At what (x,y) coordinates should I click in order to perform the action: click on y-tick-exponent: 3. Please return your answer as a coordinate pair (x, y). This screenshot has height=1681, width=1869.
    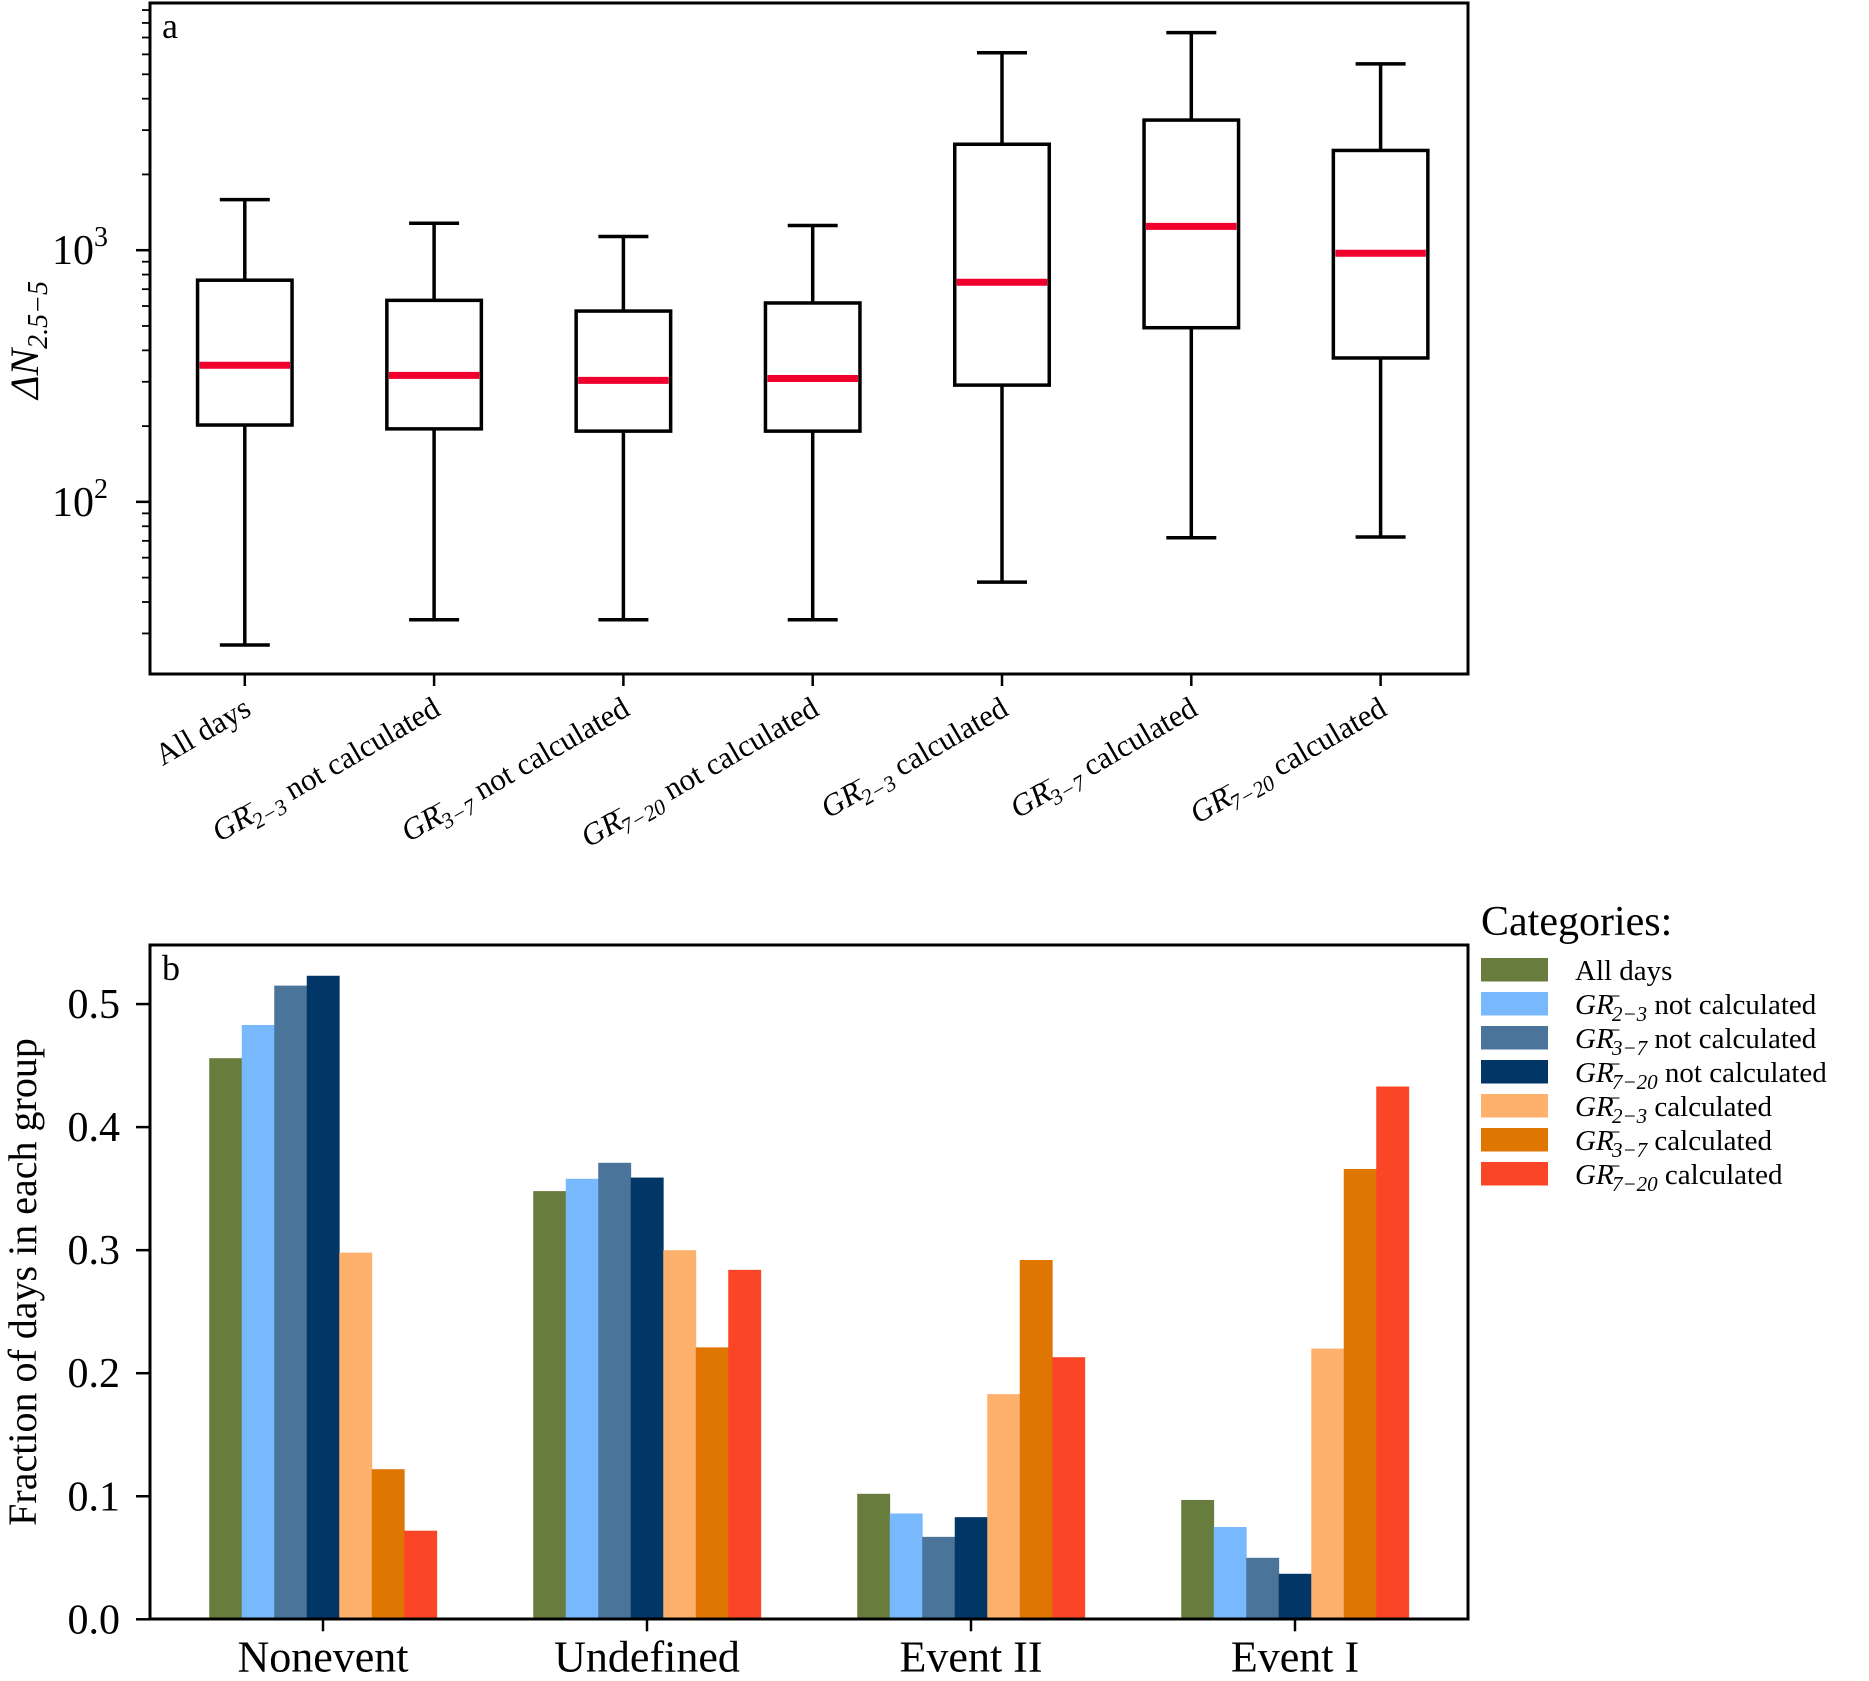
    Looking at the image, I should click on (101, 237).